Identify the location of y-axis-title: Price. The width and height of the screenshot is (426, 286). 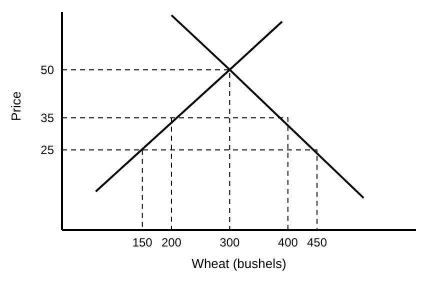
(16, 106).